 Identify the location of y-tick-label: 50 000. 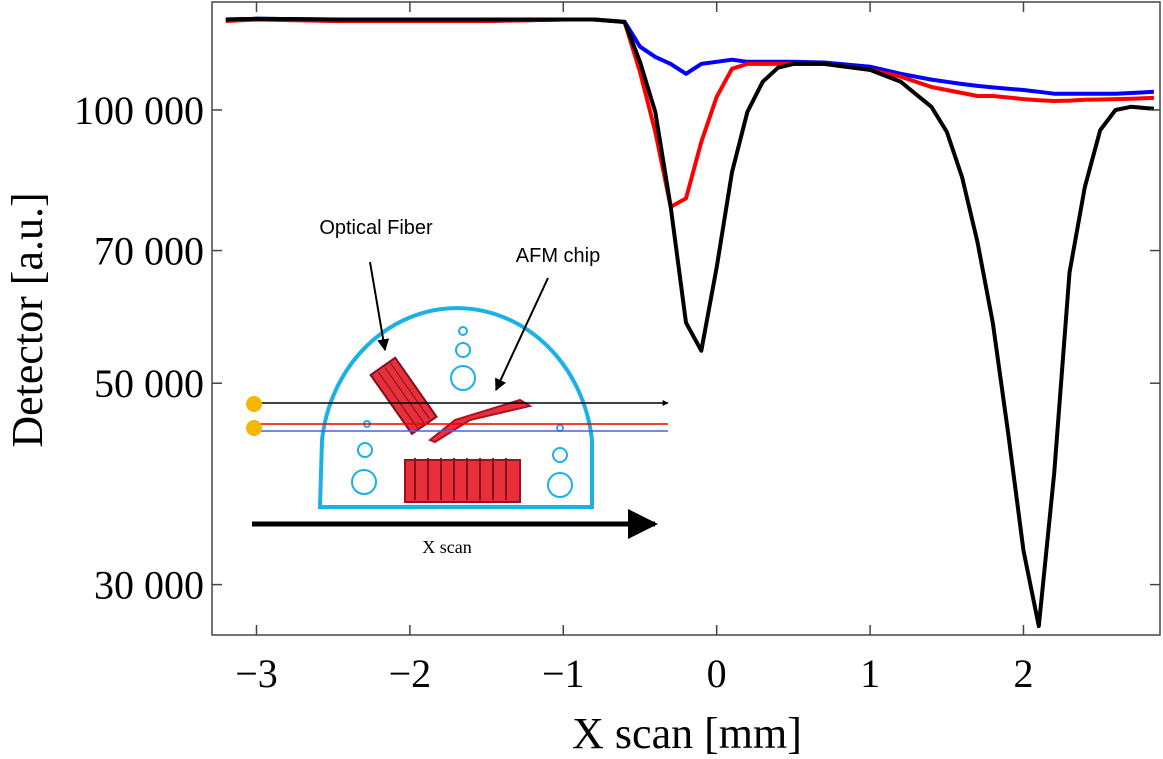
(149, 383).